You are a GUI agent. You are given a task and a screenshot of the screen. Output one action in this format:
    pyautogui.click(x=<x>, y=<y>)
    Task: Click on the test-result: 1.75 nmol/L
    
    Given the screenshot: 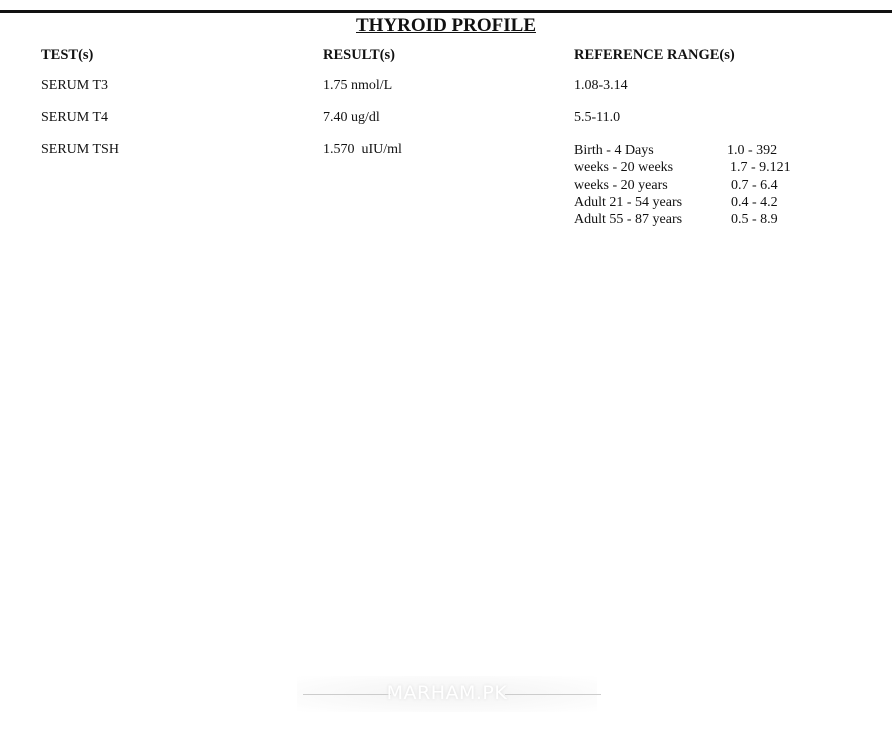 What is the action you would take?
    pyautogui.click(x=358, y=85)
    